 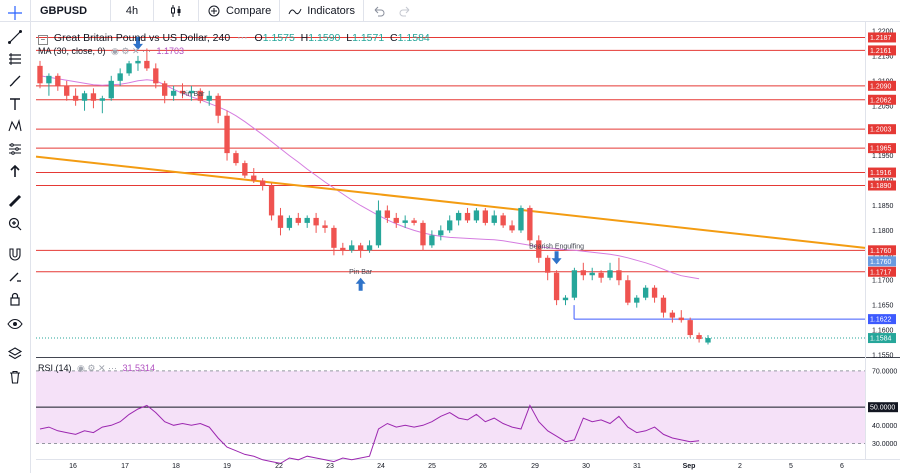 What do you see at coordinates (15, 59) in the screenshot?
I see `pitchfork-icon` at bounding box center [15, 59].